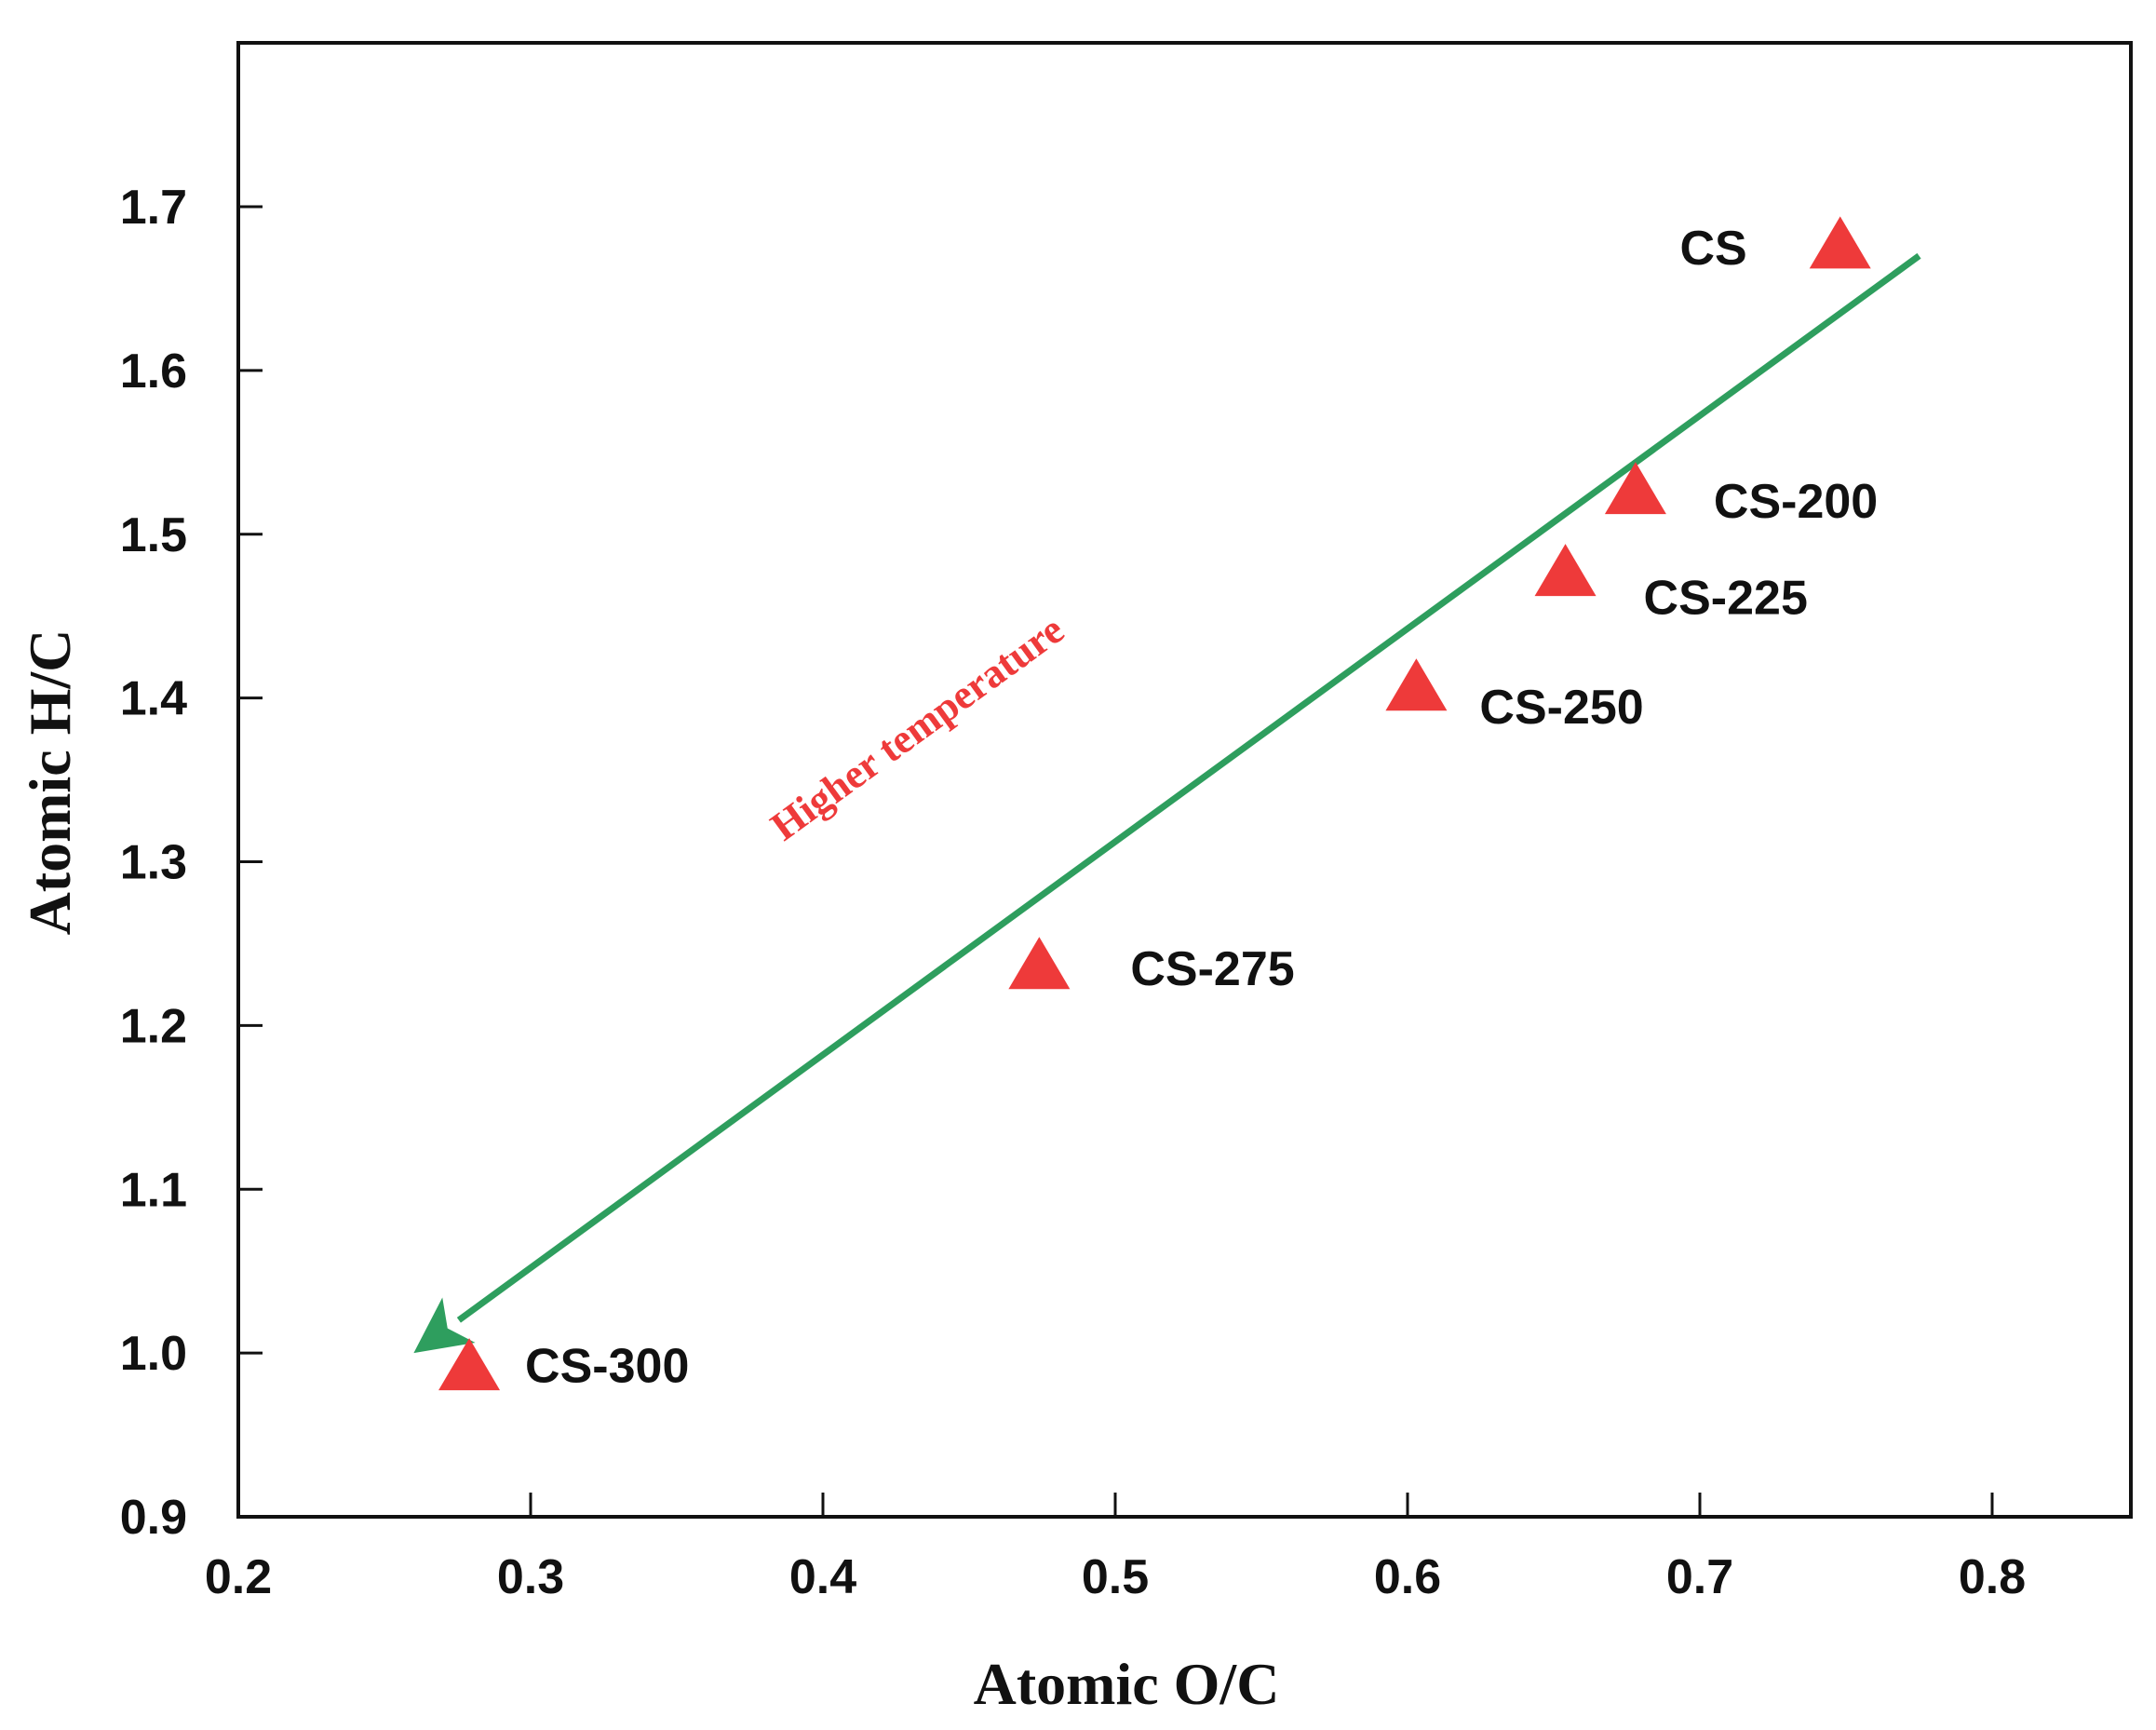  I want to click on y-axis-ticks: 0.9 1.0 1.1 1.2 1.3 1.4 1.5 1.6 1.7, so click(191, 863).